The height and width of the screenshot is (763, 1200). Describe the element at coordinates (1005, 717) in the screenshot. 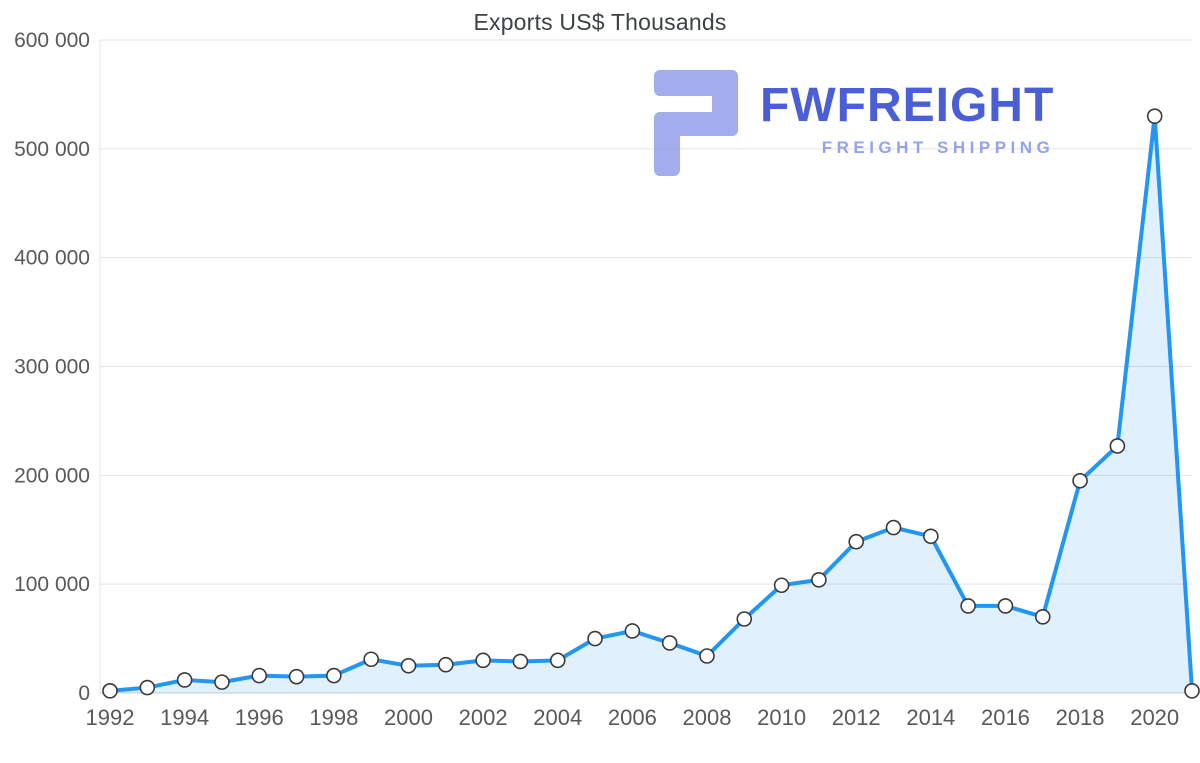

I see `svg-text: 2016` at that location.